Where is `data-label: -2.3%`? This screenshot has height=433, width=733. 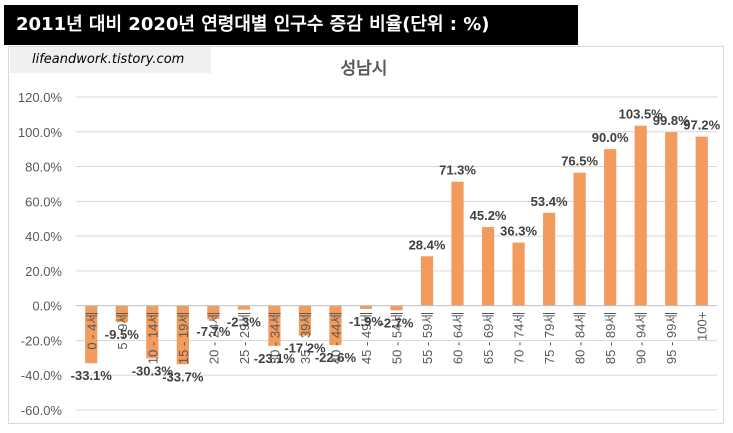
data-label: -2.3% is located at coordinates (244, 322).